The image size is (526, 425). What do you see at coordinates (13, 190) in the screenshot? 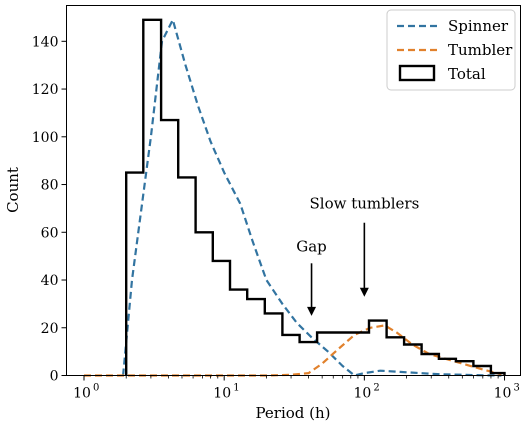
I see `y-axis-label: Count` at bounding box center [13, 190].